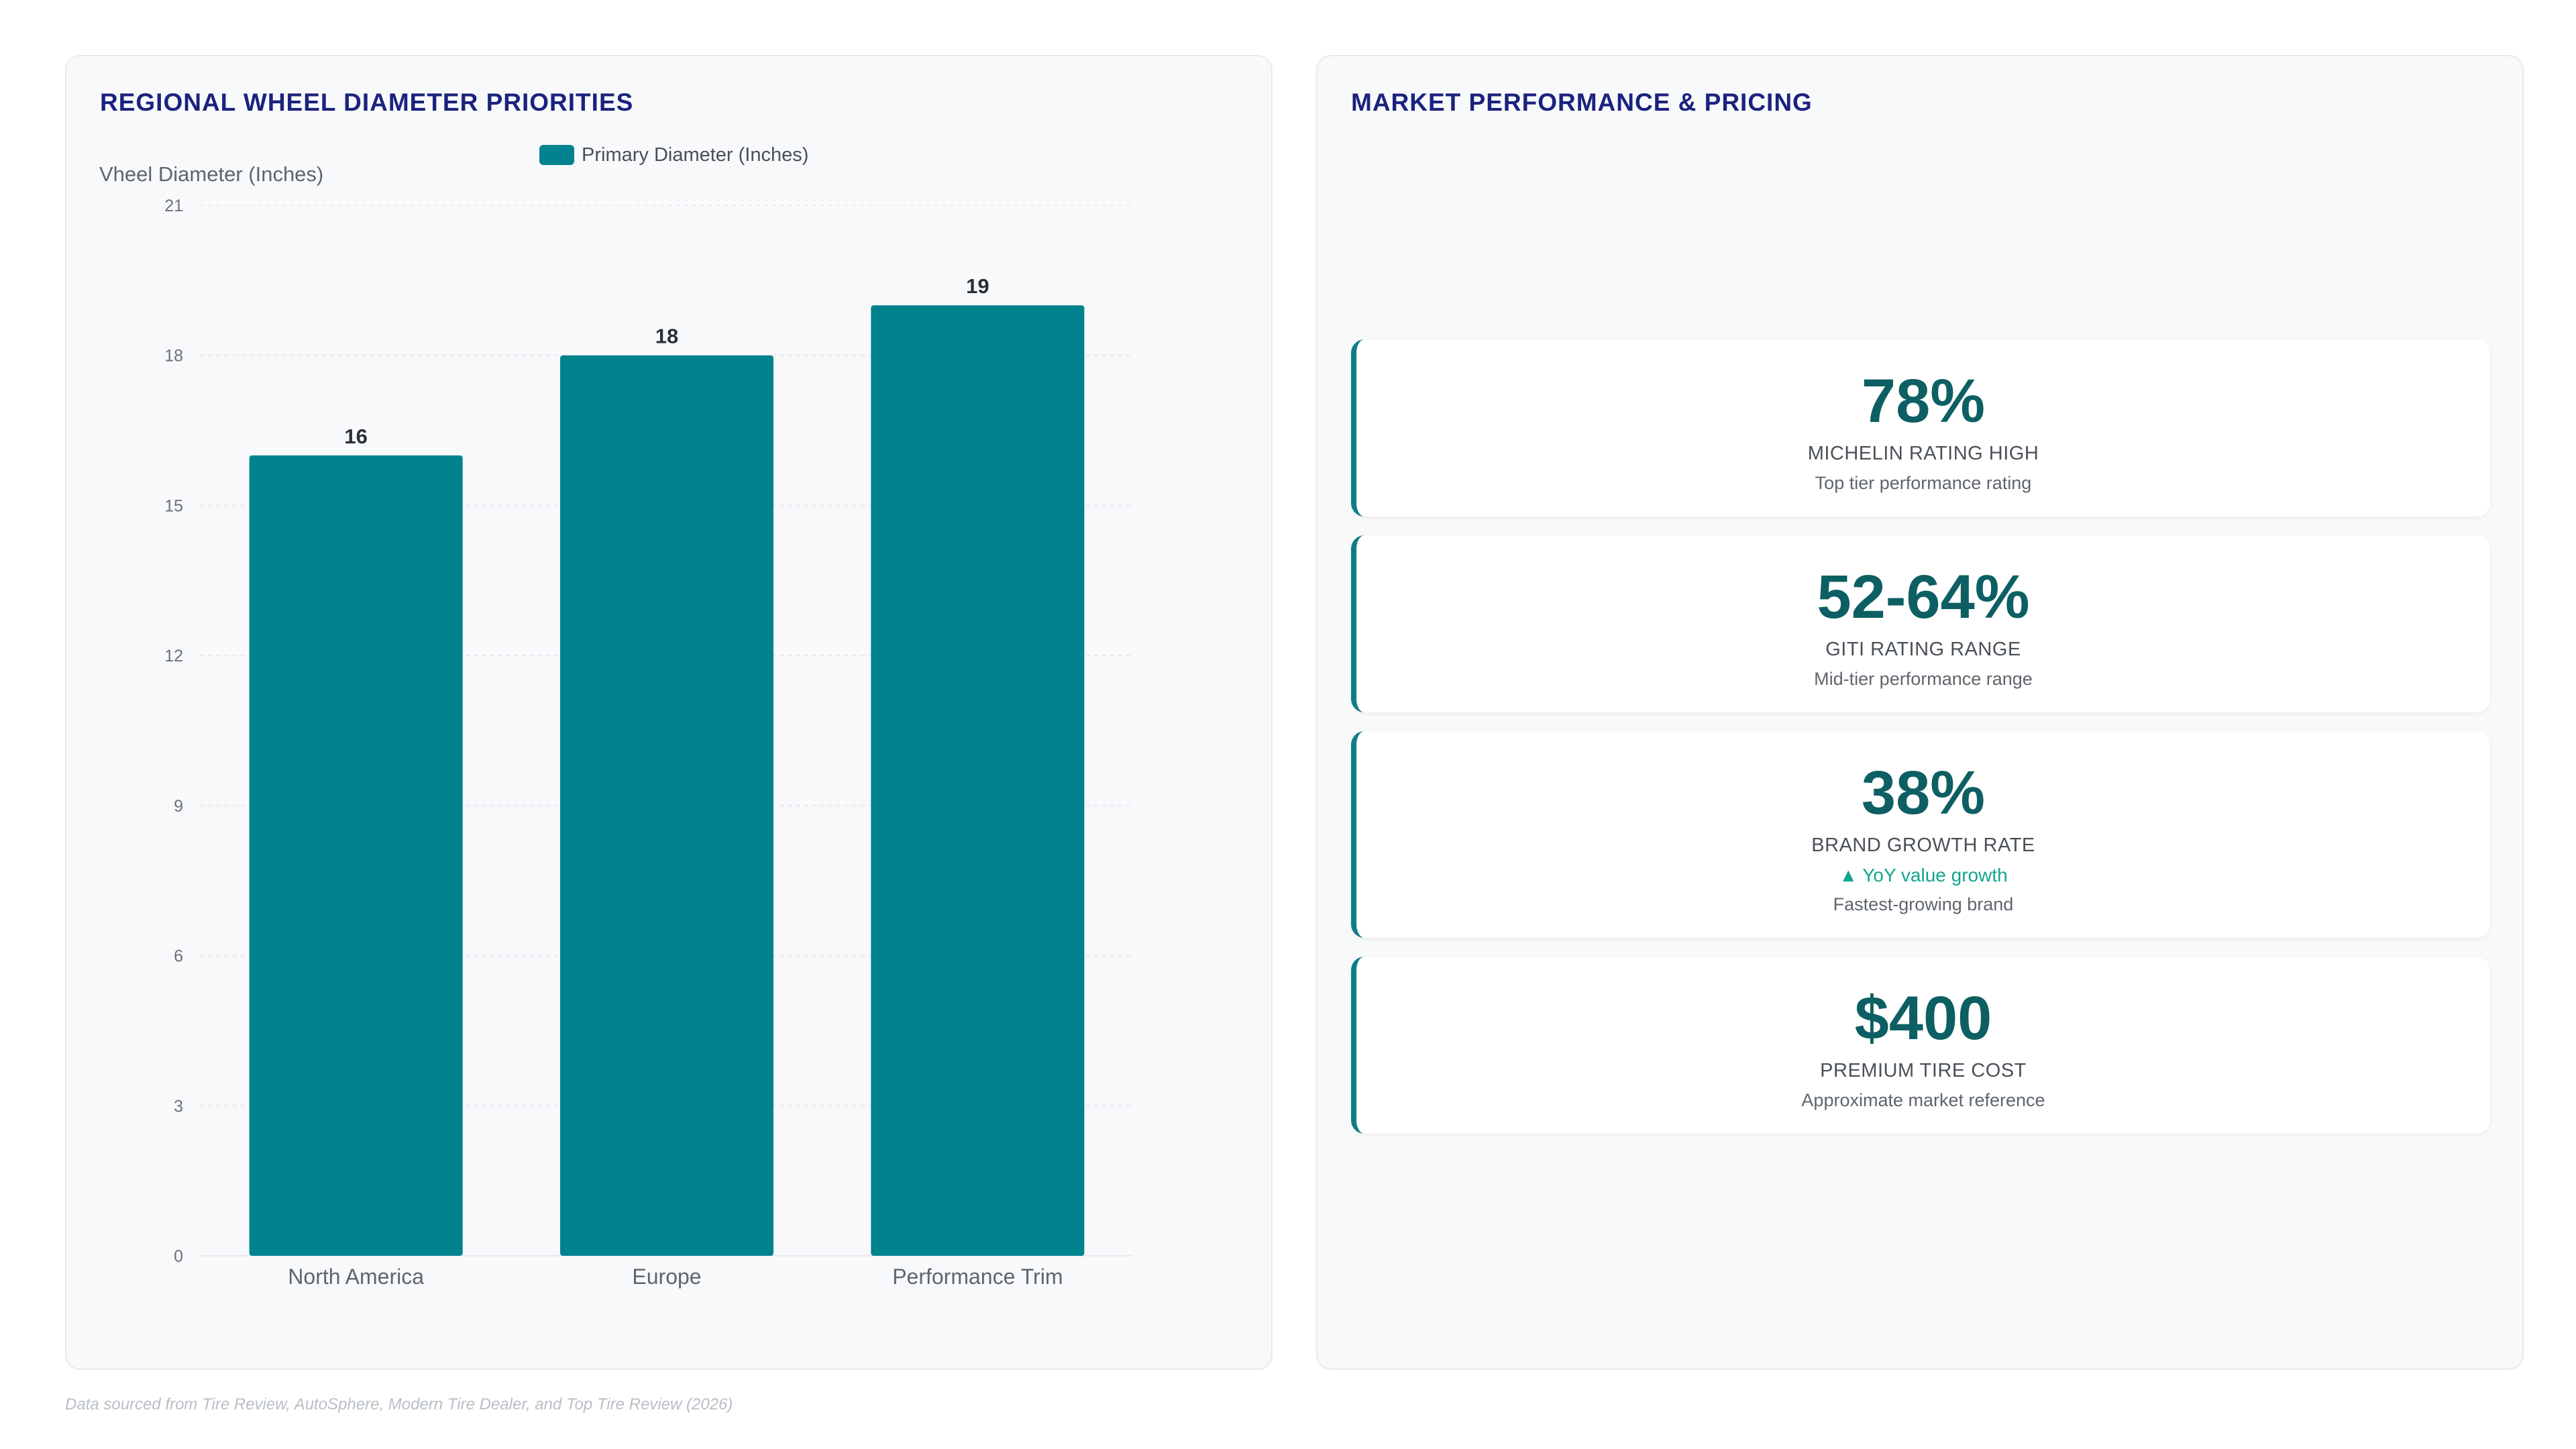 This screenshot has height=1449, width=2576. What do you see at coordinates (1923, 453) in the screenshot?
I see `kpi-label: MICHELIN RATING HIGH` at bounding box center [1923, 453].